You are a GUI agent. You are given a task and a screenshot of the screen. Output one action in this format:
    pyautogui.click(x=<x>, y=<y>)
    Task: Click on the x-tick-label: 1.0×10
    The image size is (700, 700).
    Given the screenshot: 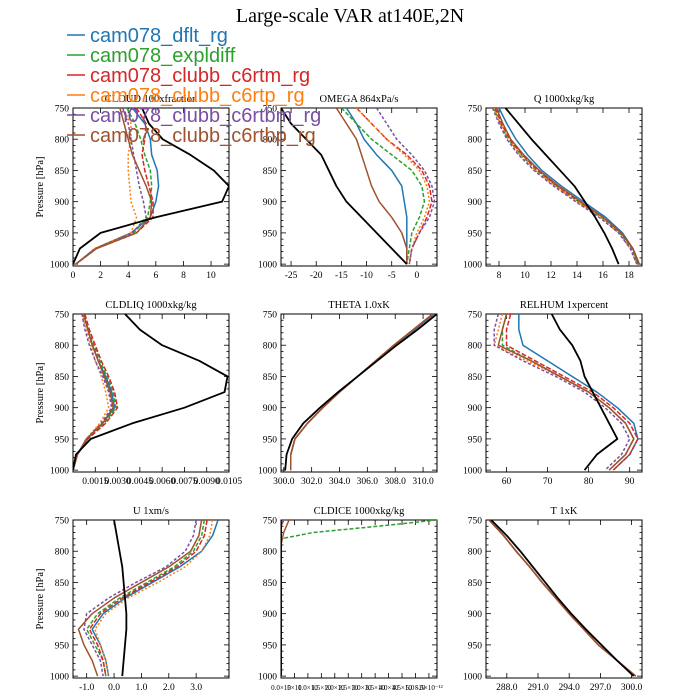 What is the action you would take?
    pyautogui.click(x=308, y=688)
    